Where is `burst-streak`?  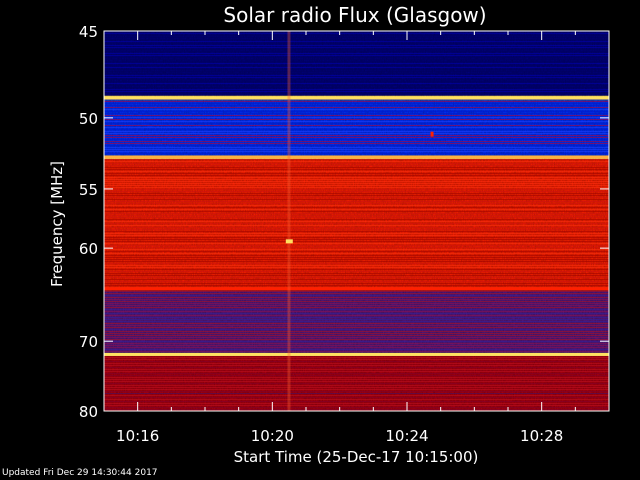
burst-streak is located at coordinates (289, 221).